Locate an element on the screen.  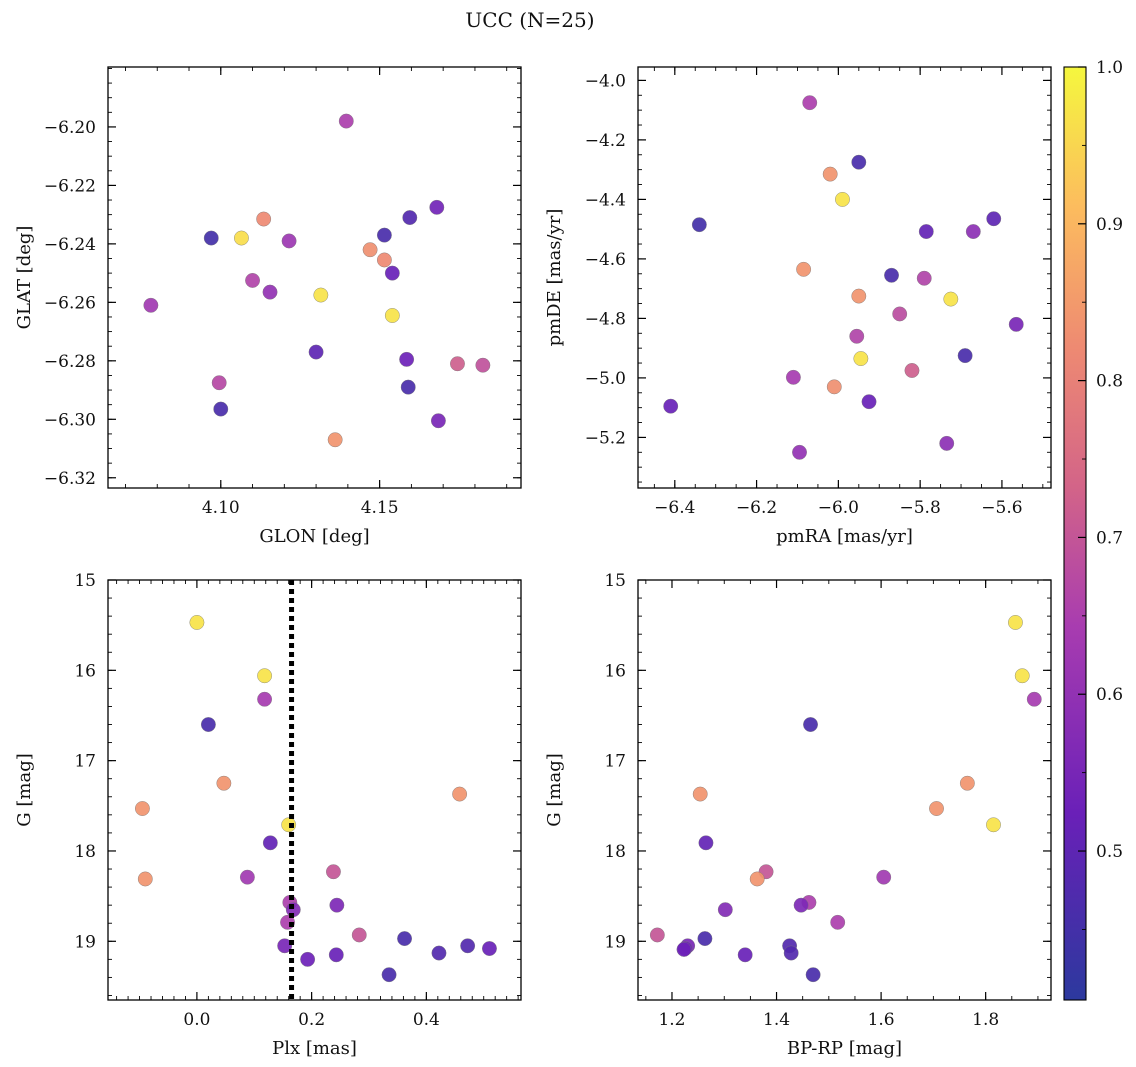
x-tick-label: 0.4 is located at coordinates (426, 1020).